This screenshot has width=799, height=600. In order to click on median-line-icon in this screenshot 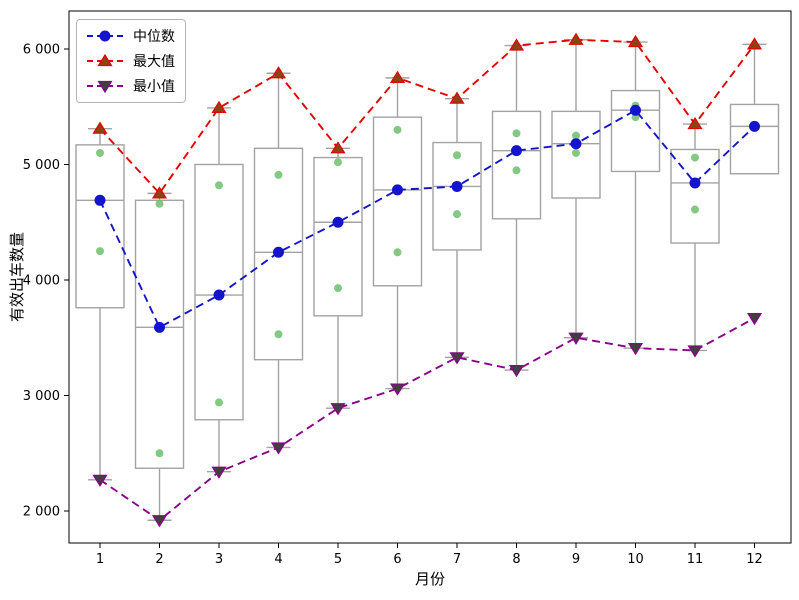, I will do `click(105, 36)`.